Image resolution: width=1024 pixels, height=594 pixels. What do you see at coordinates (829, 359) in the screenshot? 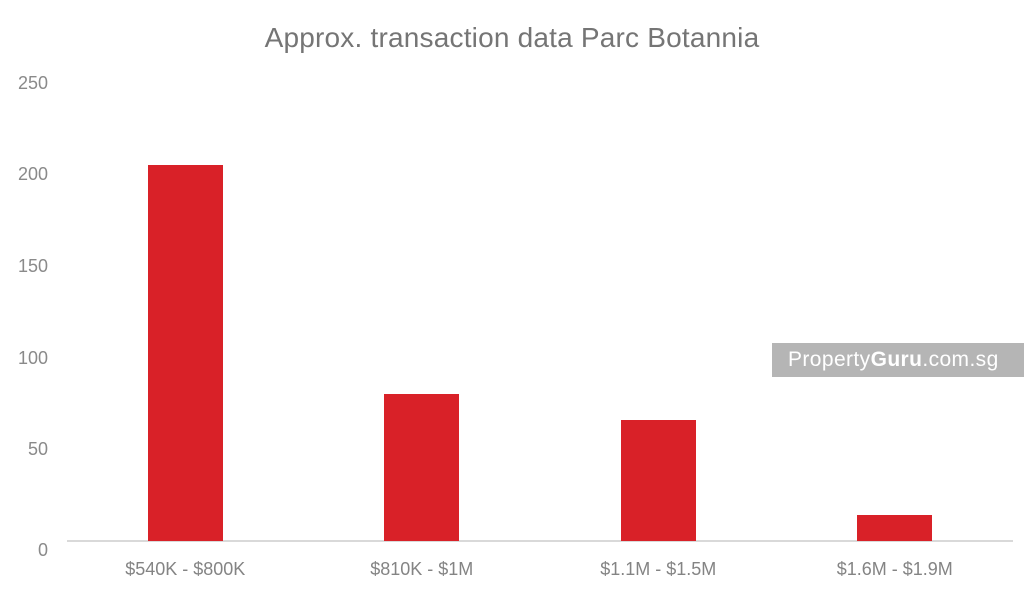
I see `watermark-property-text: Property` at bounding box center [829, 359].